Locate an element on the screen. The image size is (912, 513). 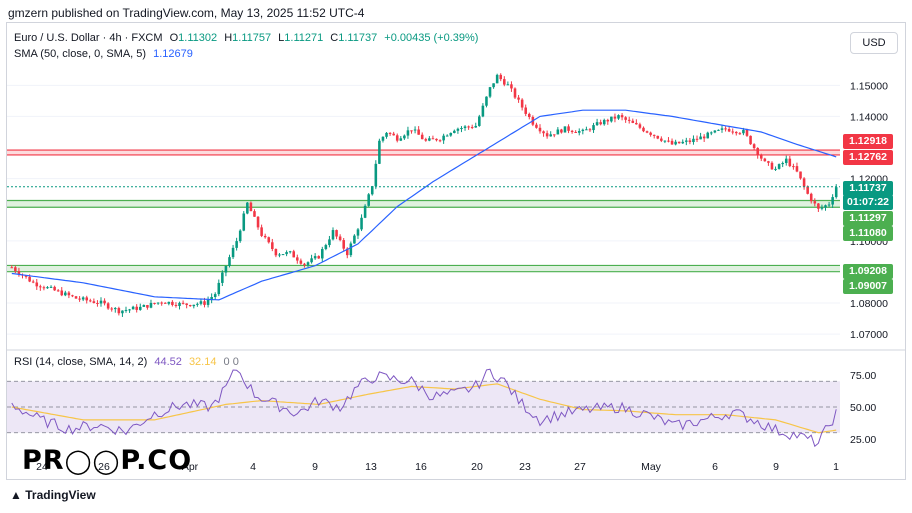
price-tick-label: 1.14000 is located at coordinates (869, 117).